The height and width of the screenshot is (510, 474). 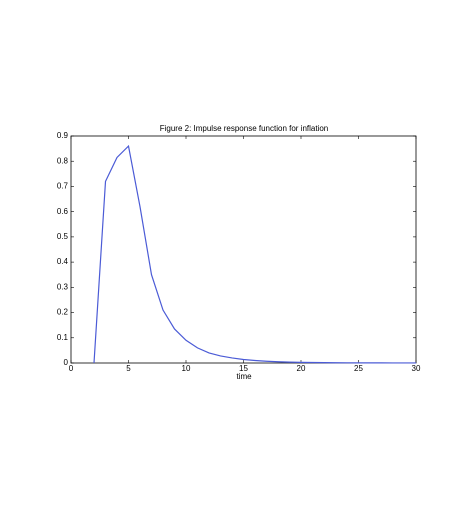 What do you see at coordinates (416, 368) in the screenshot?
I see `x-tick-label: 30` at bounding box center [416, 368].